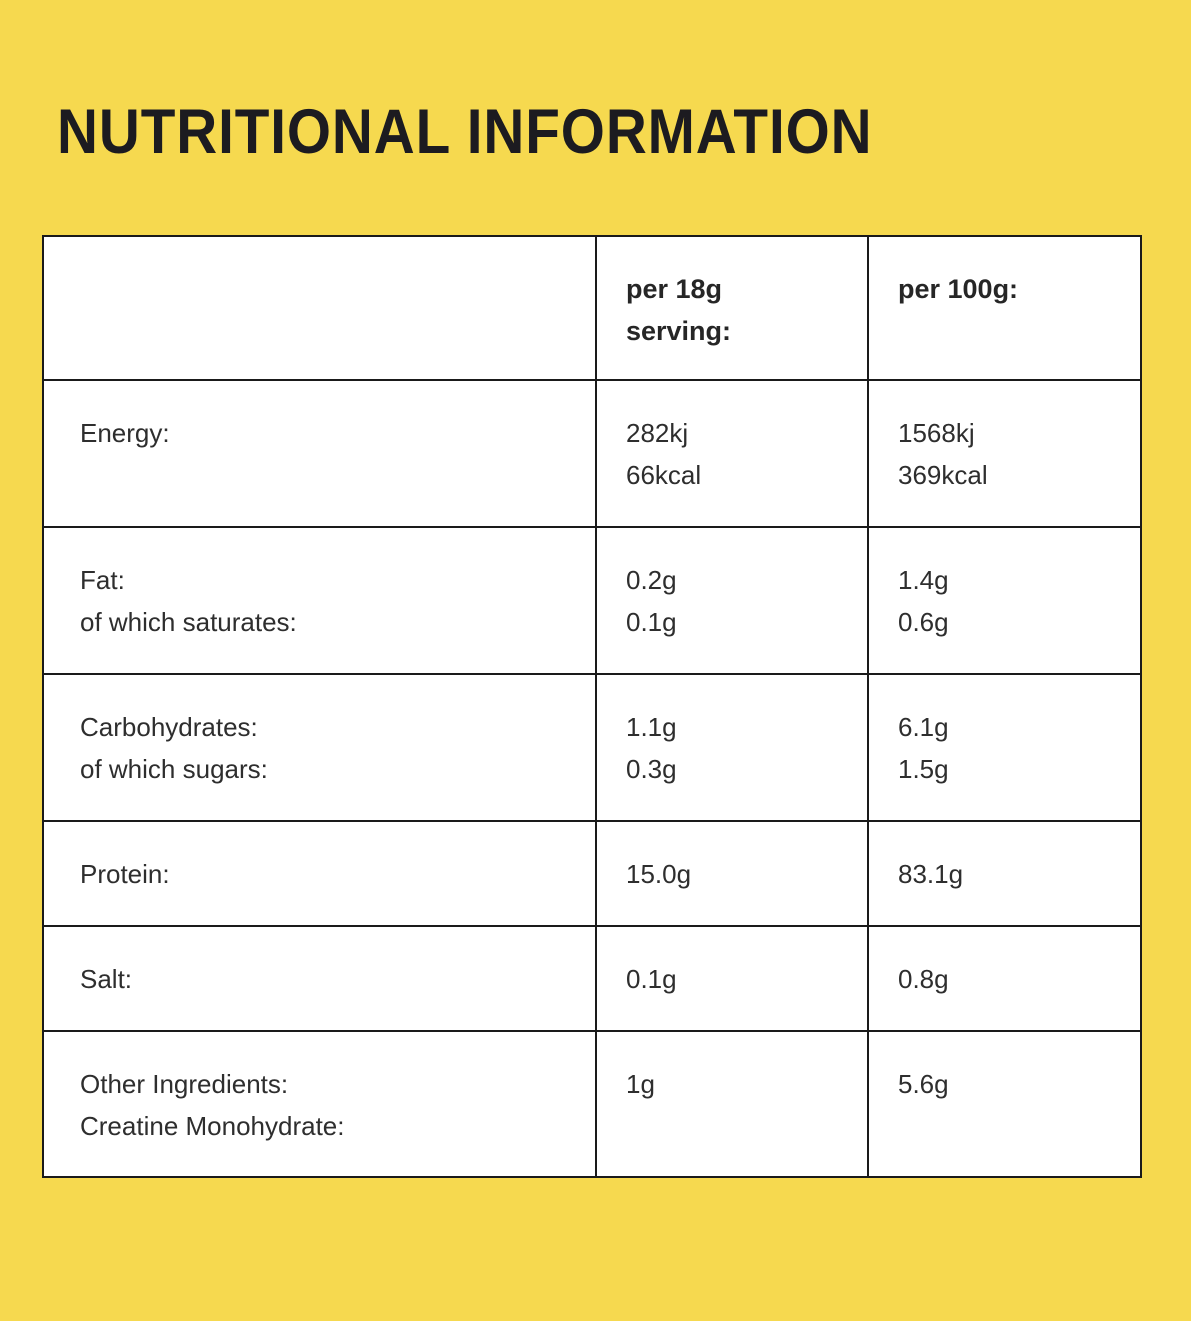 The image size is (1191, 1321). I want to click on row-protein: Protein: 15.0g 83.1g, so click(592, 873).